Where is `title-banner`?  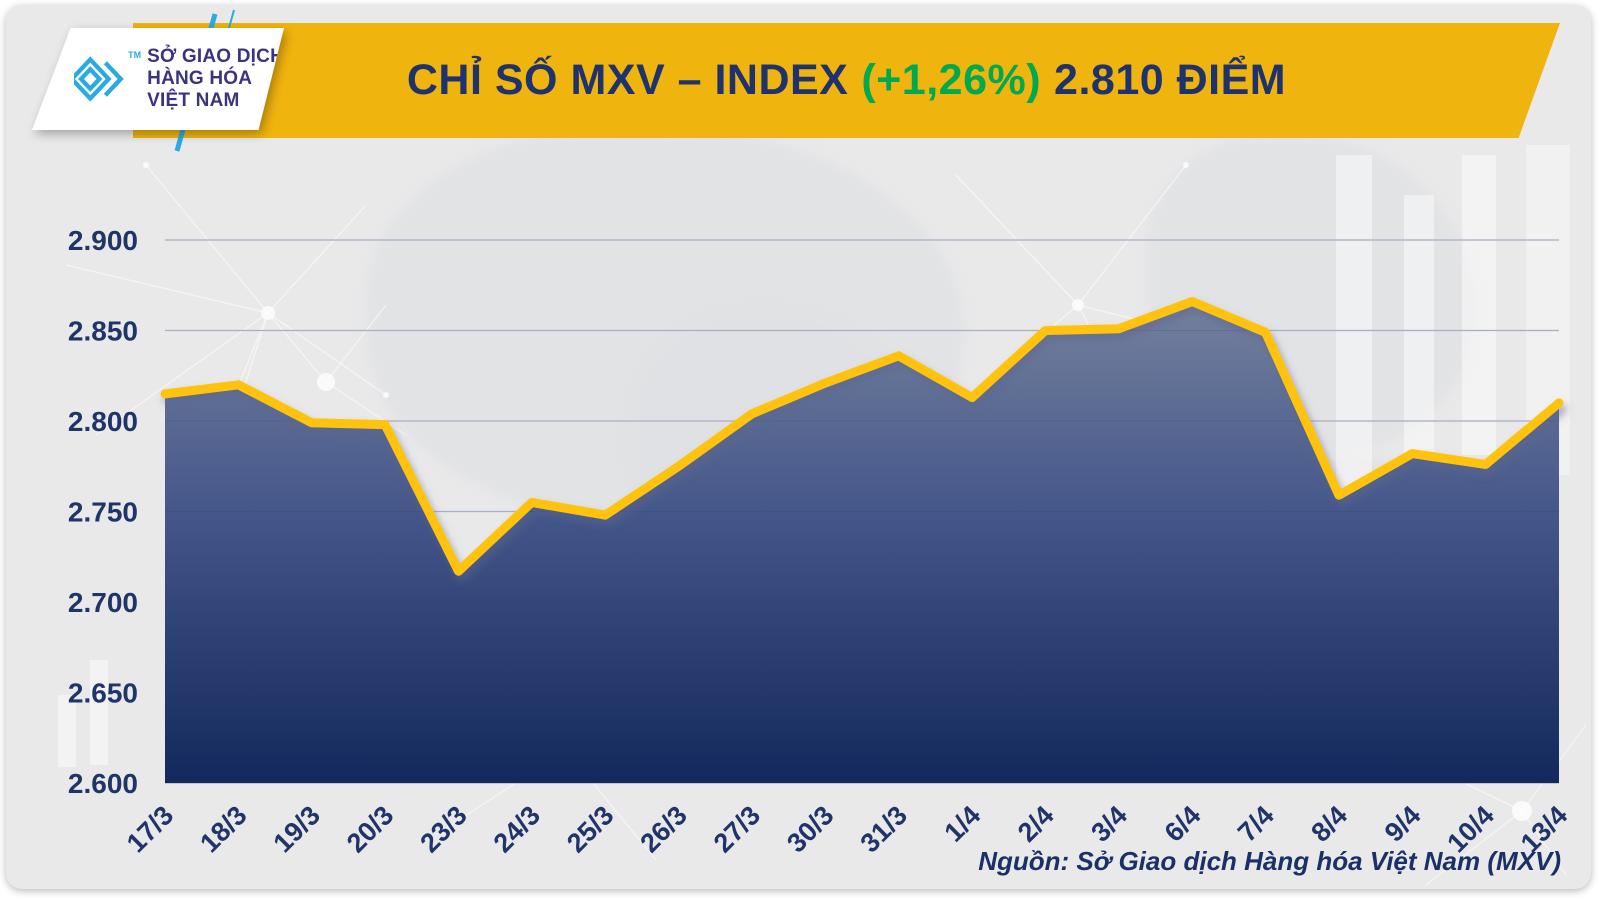 title-banner is located at coordinates (846, 80).